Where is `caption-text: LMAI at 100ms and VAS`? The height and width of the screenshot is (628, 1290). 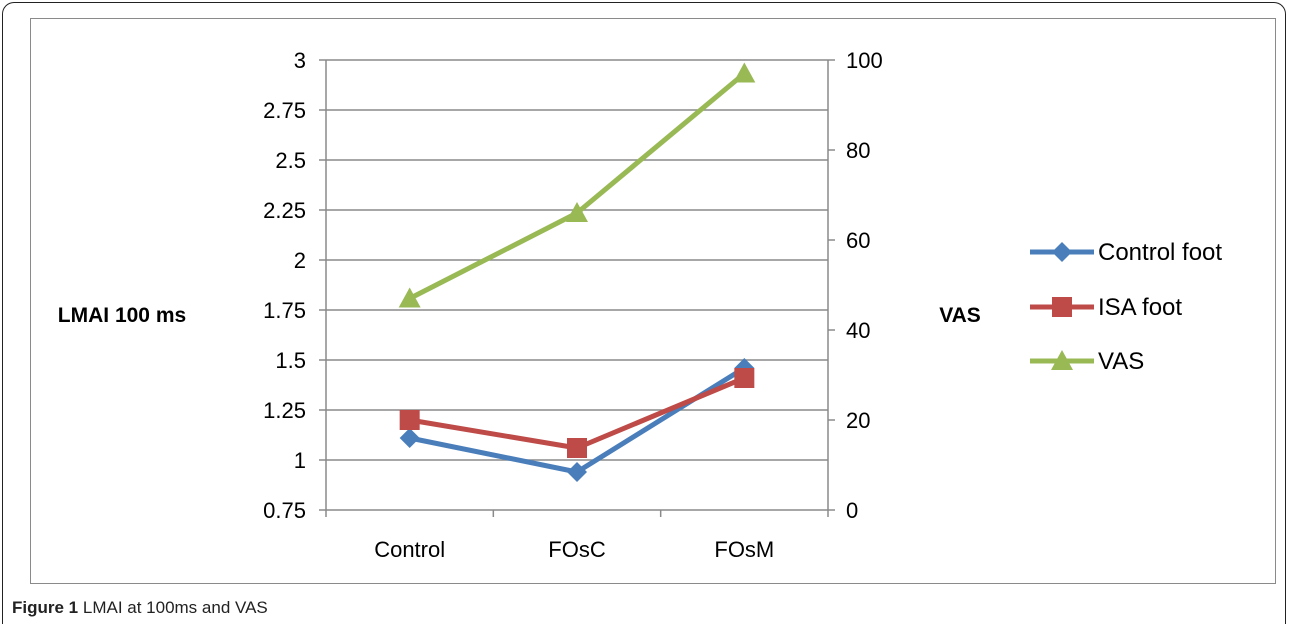 caption-text: LMAI at 100ms and VAS is located at coordinates (175, 607).